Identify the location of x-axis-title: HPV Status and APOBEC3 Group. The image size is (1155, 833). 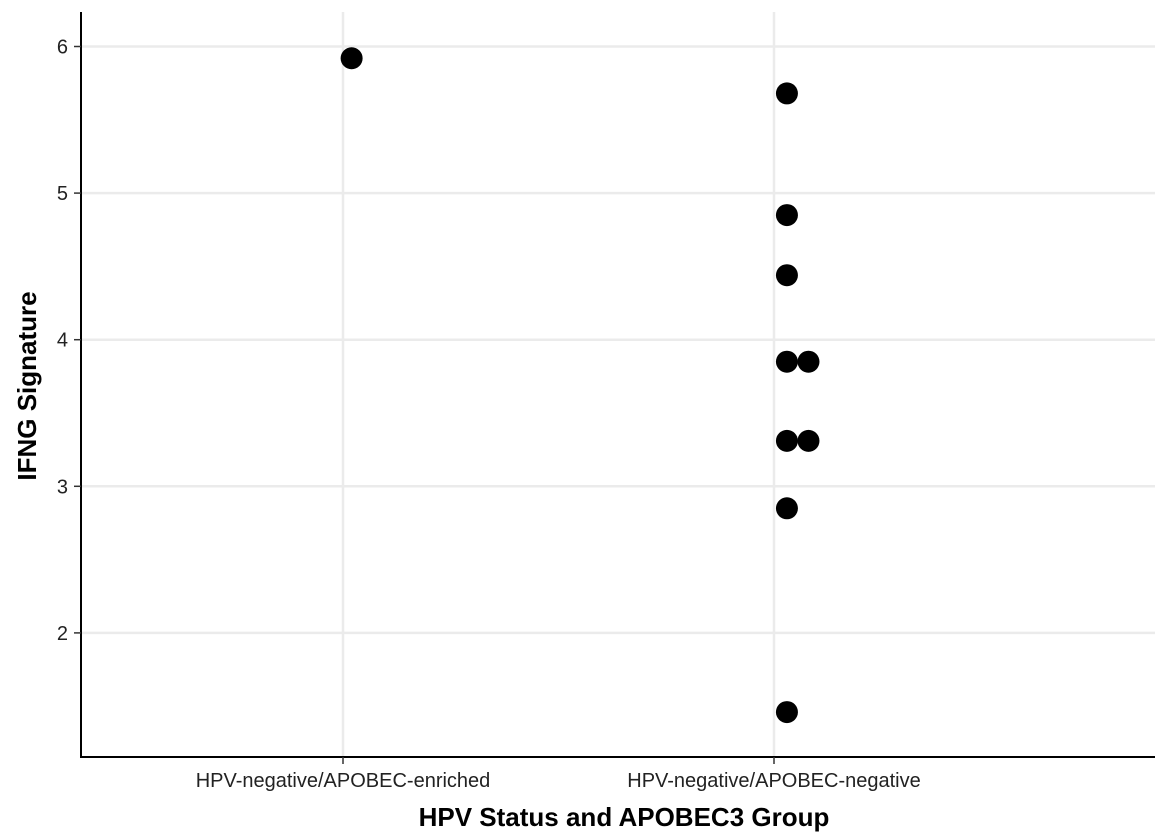
(624, 817).